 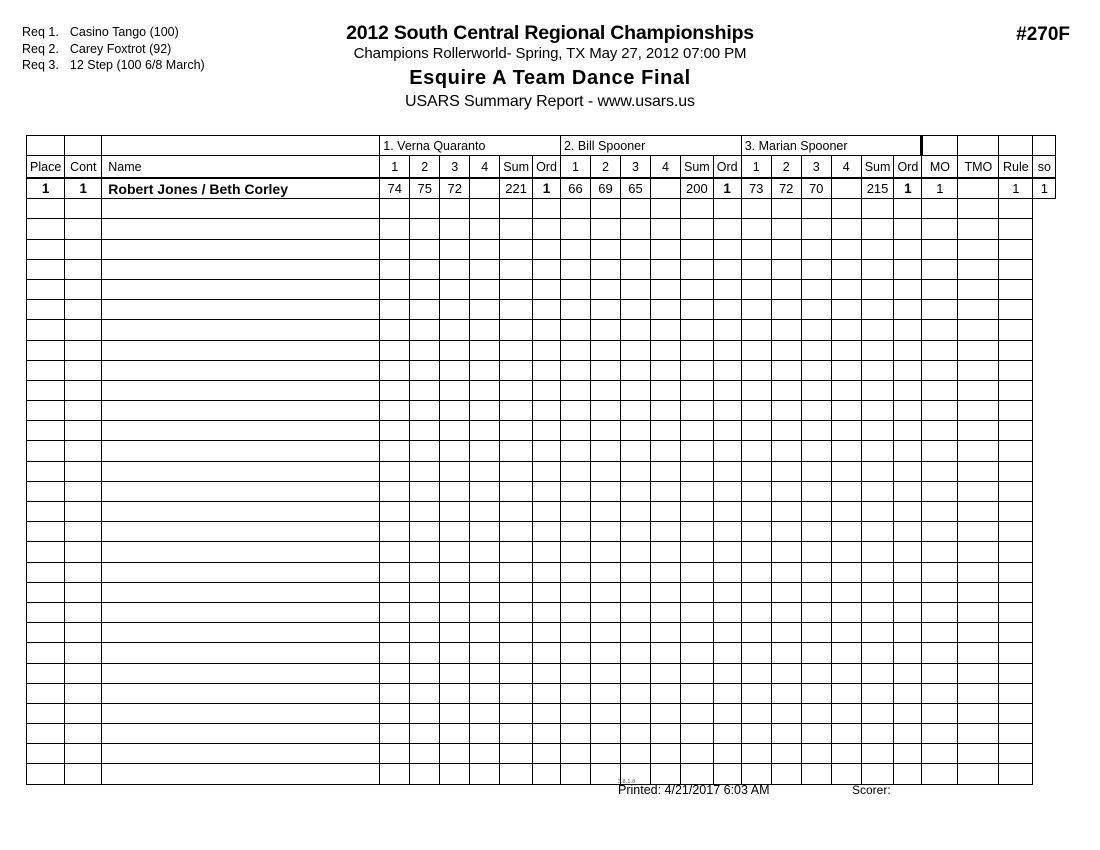 I want to click on cell-j3-s3: 70, so click(x=816, y=188).